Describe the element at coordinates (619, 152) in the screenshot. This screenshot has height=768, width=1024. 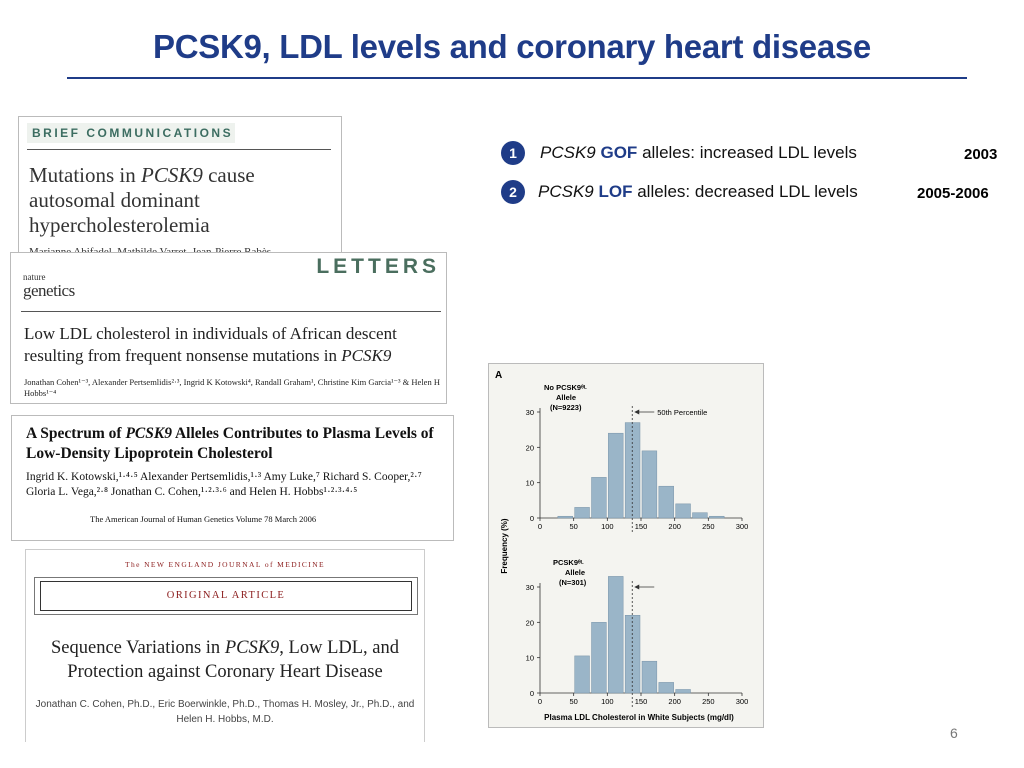
I see `finding-keyword: GOF` at that location.